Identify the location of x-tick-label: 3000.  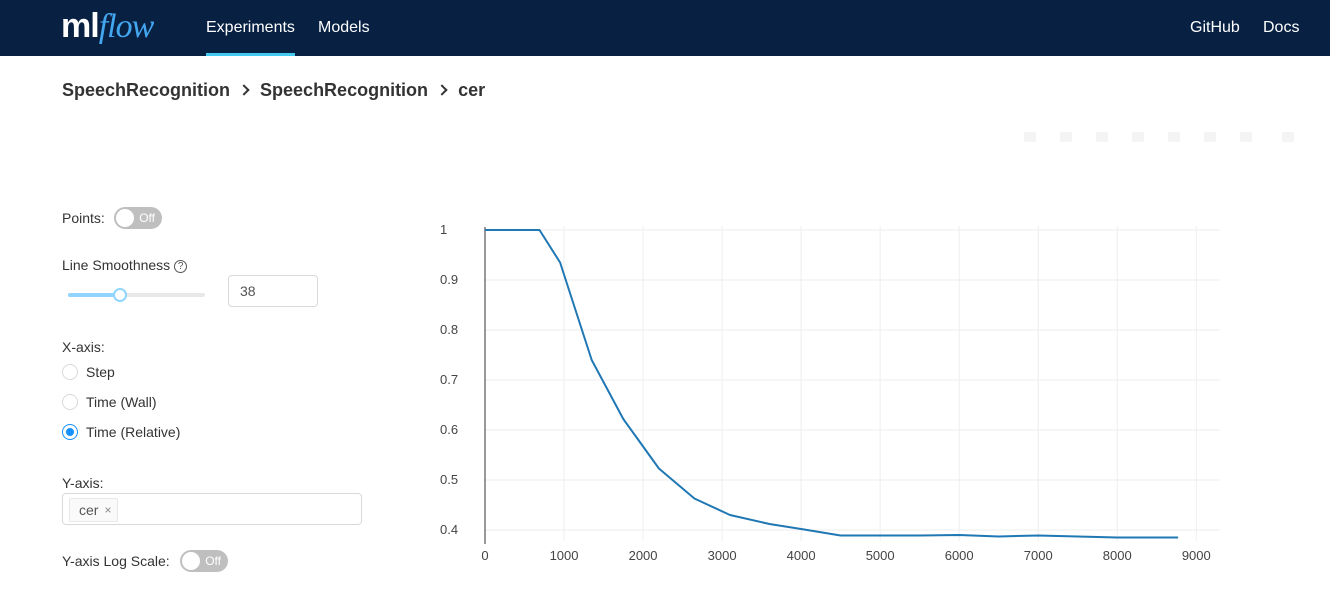
(722, 555).